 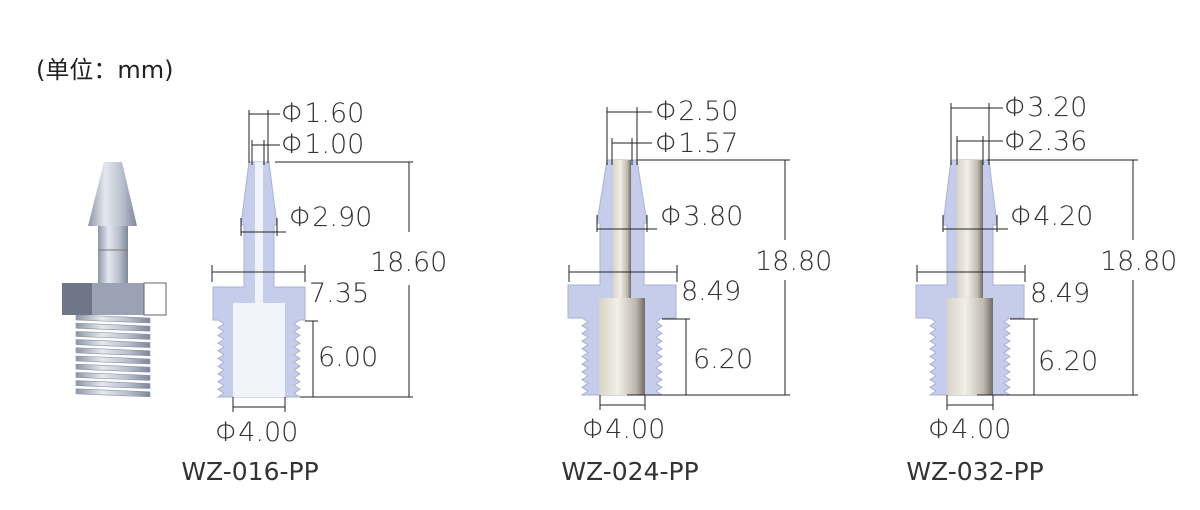 What do you see at coordinates (969, 429) in the screenshot?
I see `part-3-thread-bore: Φ4.00` at bounding box center [969, 429].